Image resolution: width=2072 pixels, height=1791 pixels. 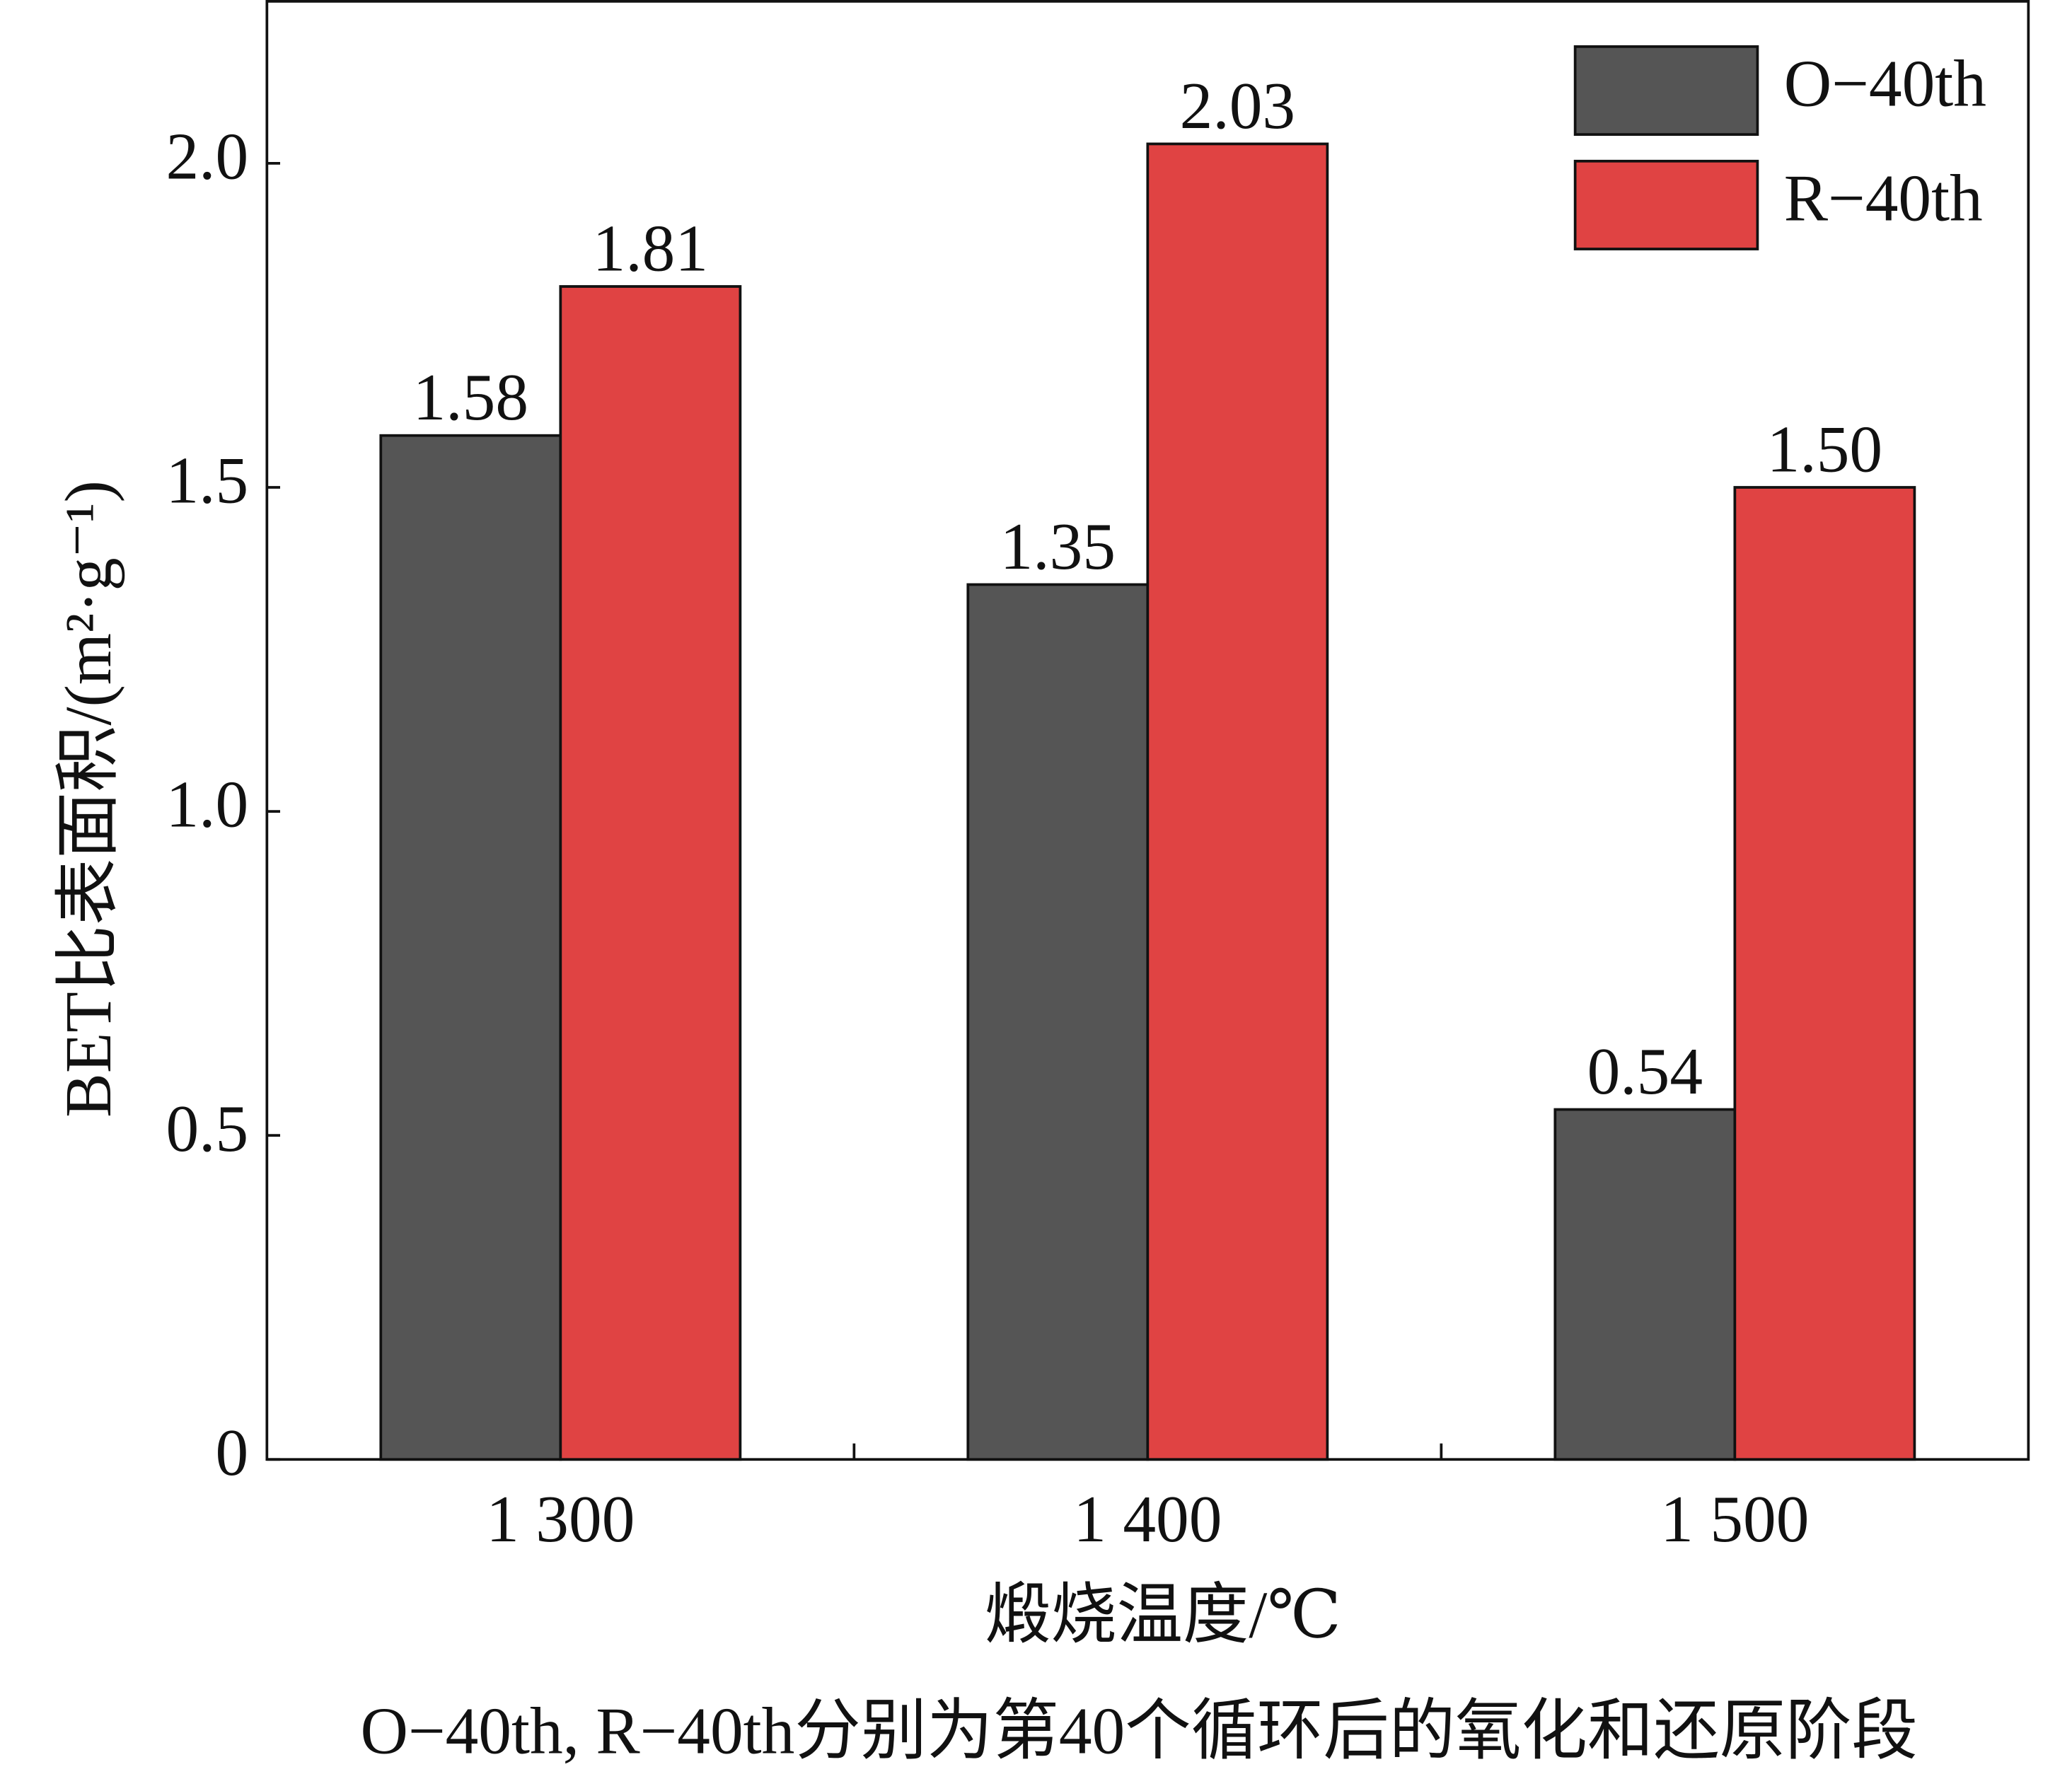 What do you see at coordinates (1883, 198) in the screenshot?
I see `legend-label: R−40th` at bounding box center [1883, 198].